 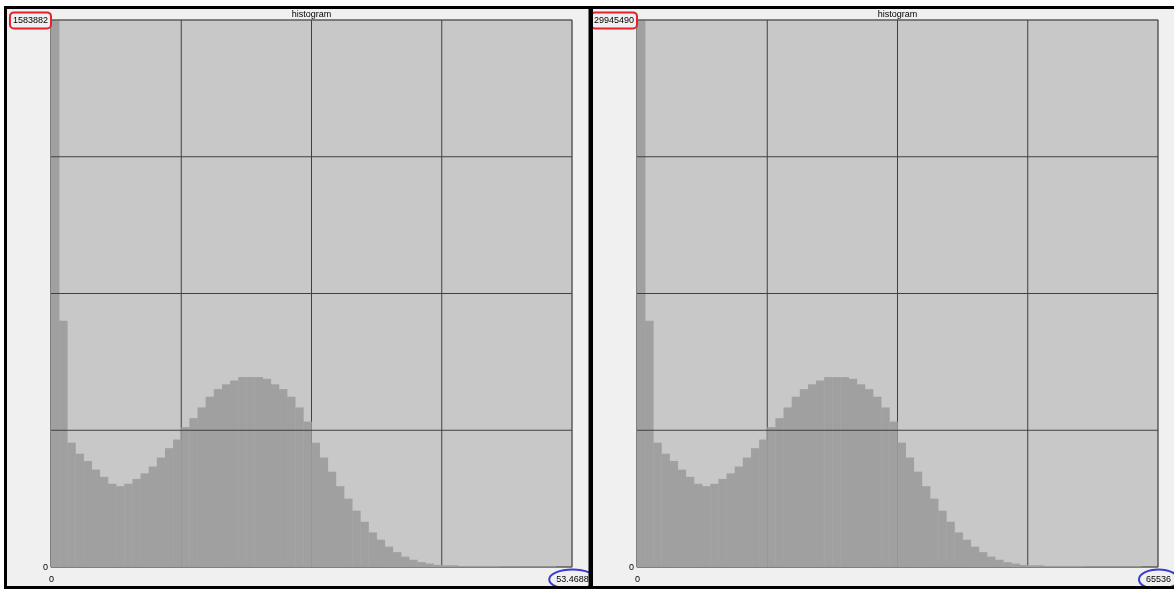 What do you see at coordinates (572, 579) in the screenshot?
I see `x-tick-label: 53.4688` at bounding box center [572, 579].